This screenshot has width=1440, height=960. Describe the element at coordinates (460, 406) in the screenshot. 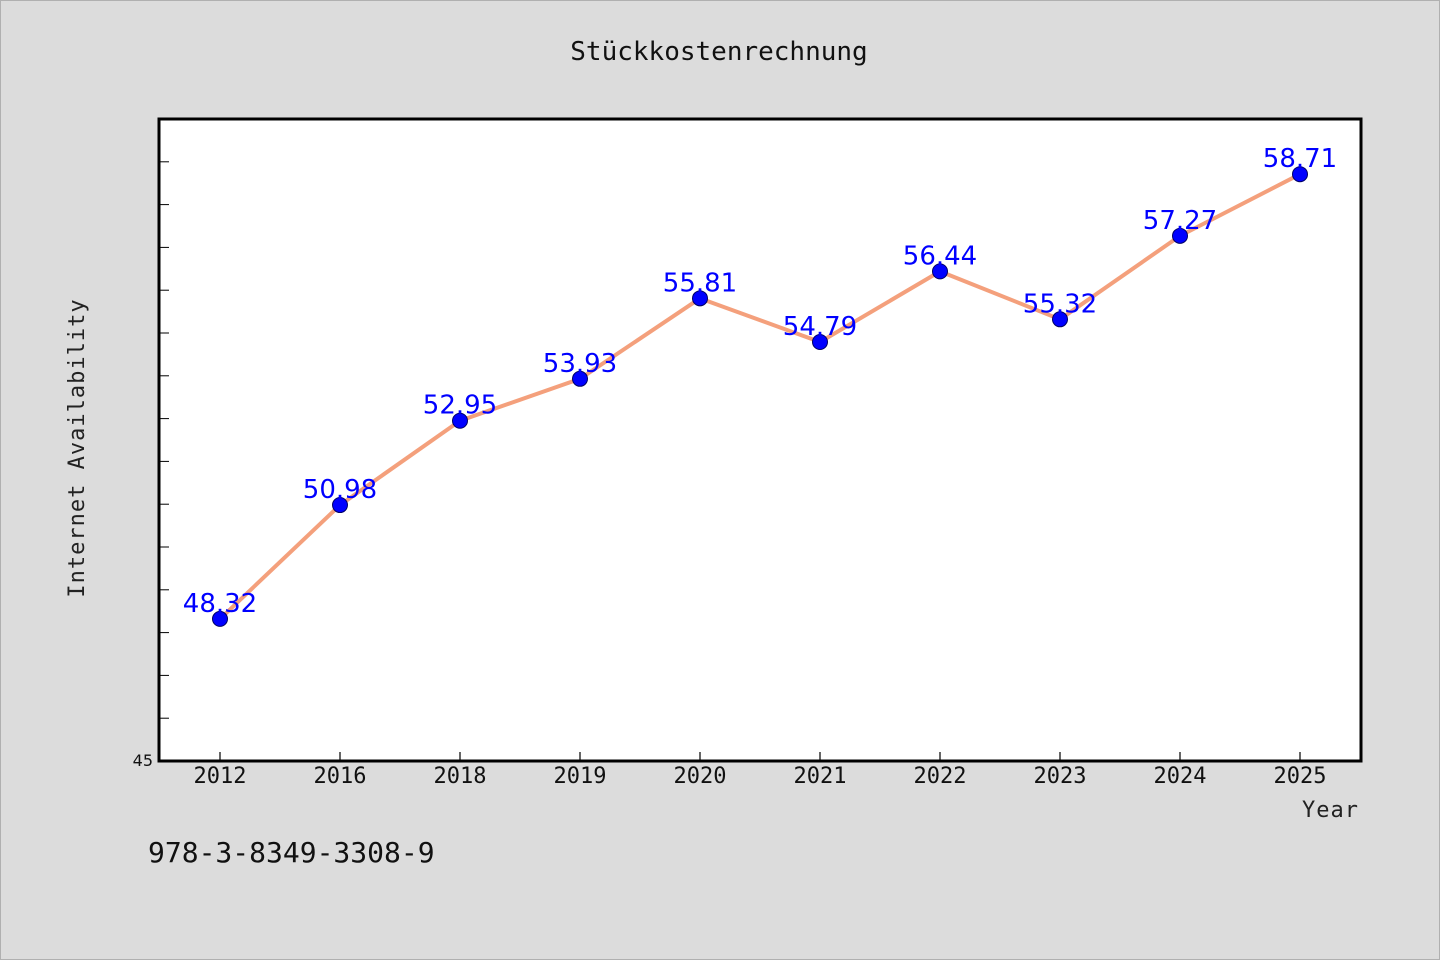

I see `data-label: 52.95` at that location.